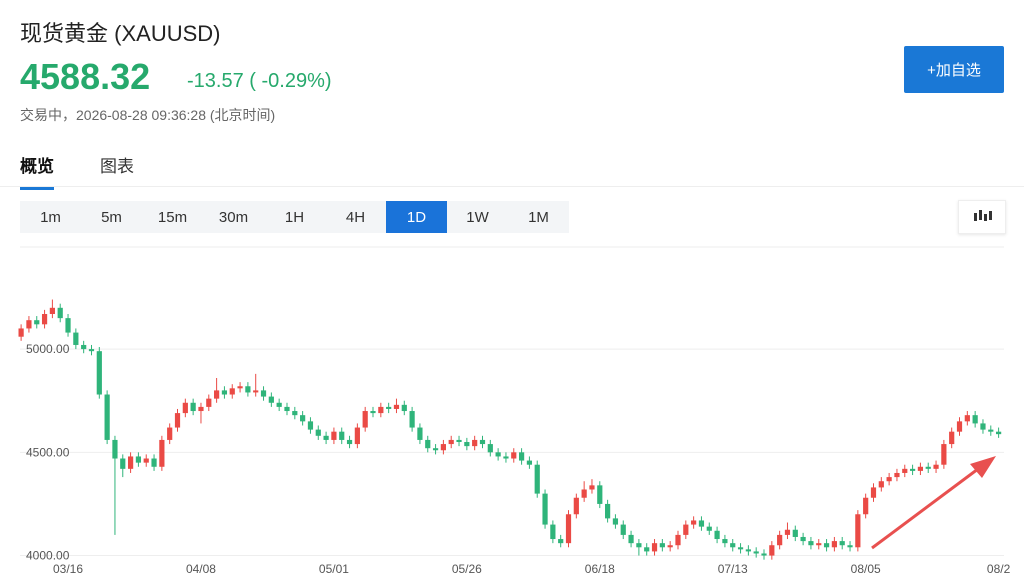  What do you see at coordinates (954, 69) in the screenshot?
I see `add-watchlist-button: +加自选` at bounding box center [954, 69].